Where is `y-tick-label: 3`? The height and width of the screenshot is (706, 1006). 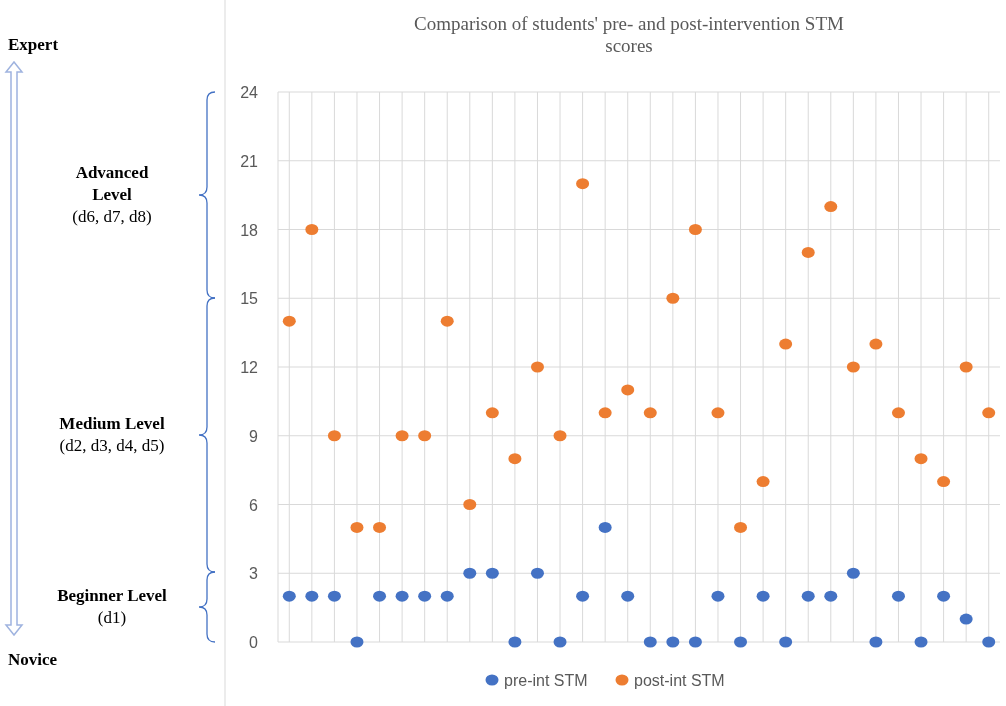
y-tick-label: 3 is located at coordinates (254, 574).